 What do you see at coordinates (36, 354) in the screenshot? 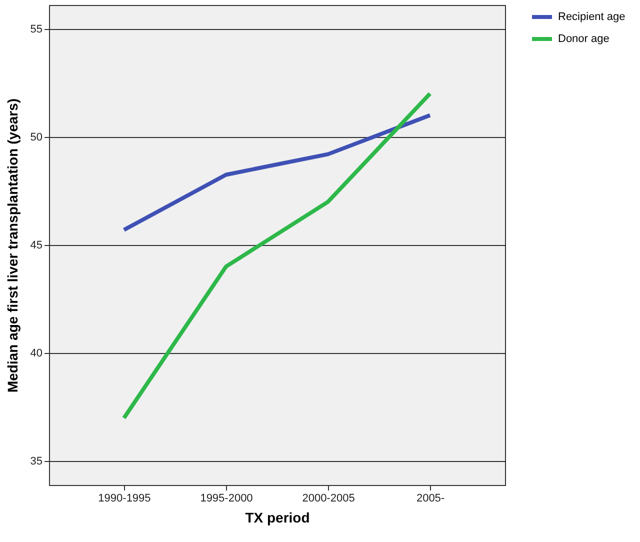
I see `y-tick-label: 40` at bounding box center [36, 354].